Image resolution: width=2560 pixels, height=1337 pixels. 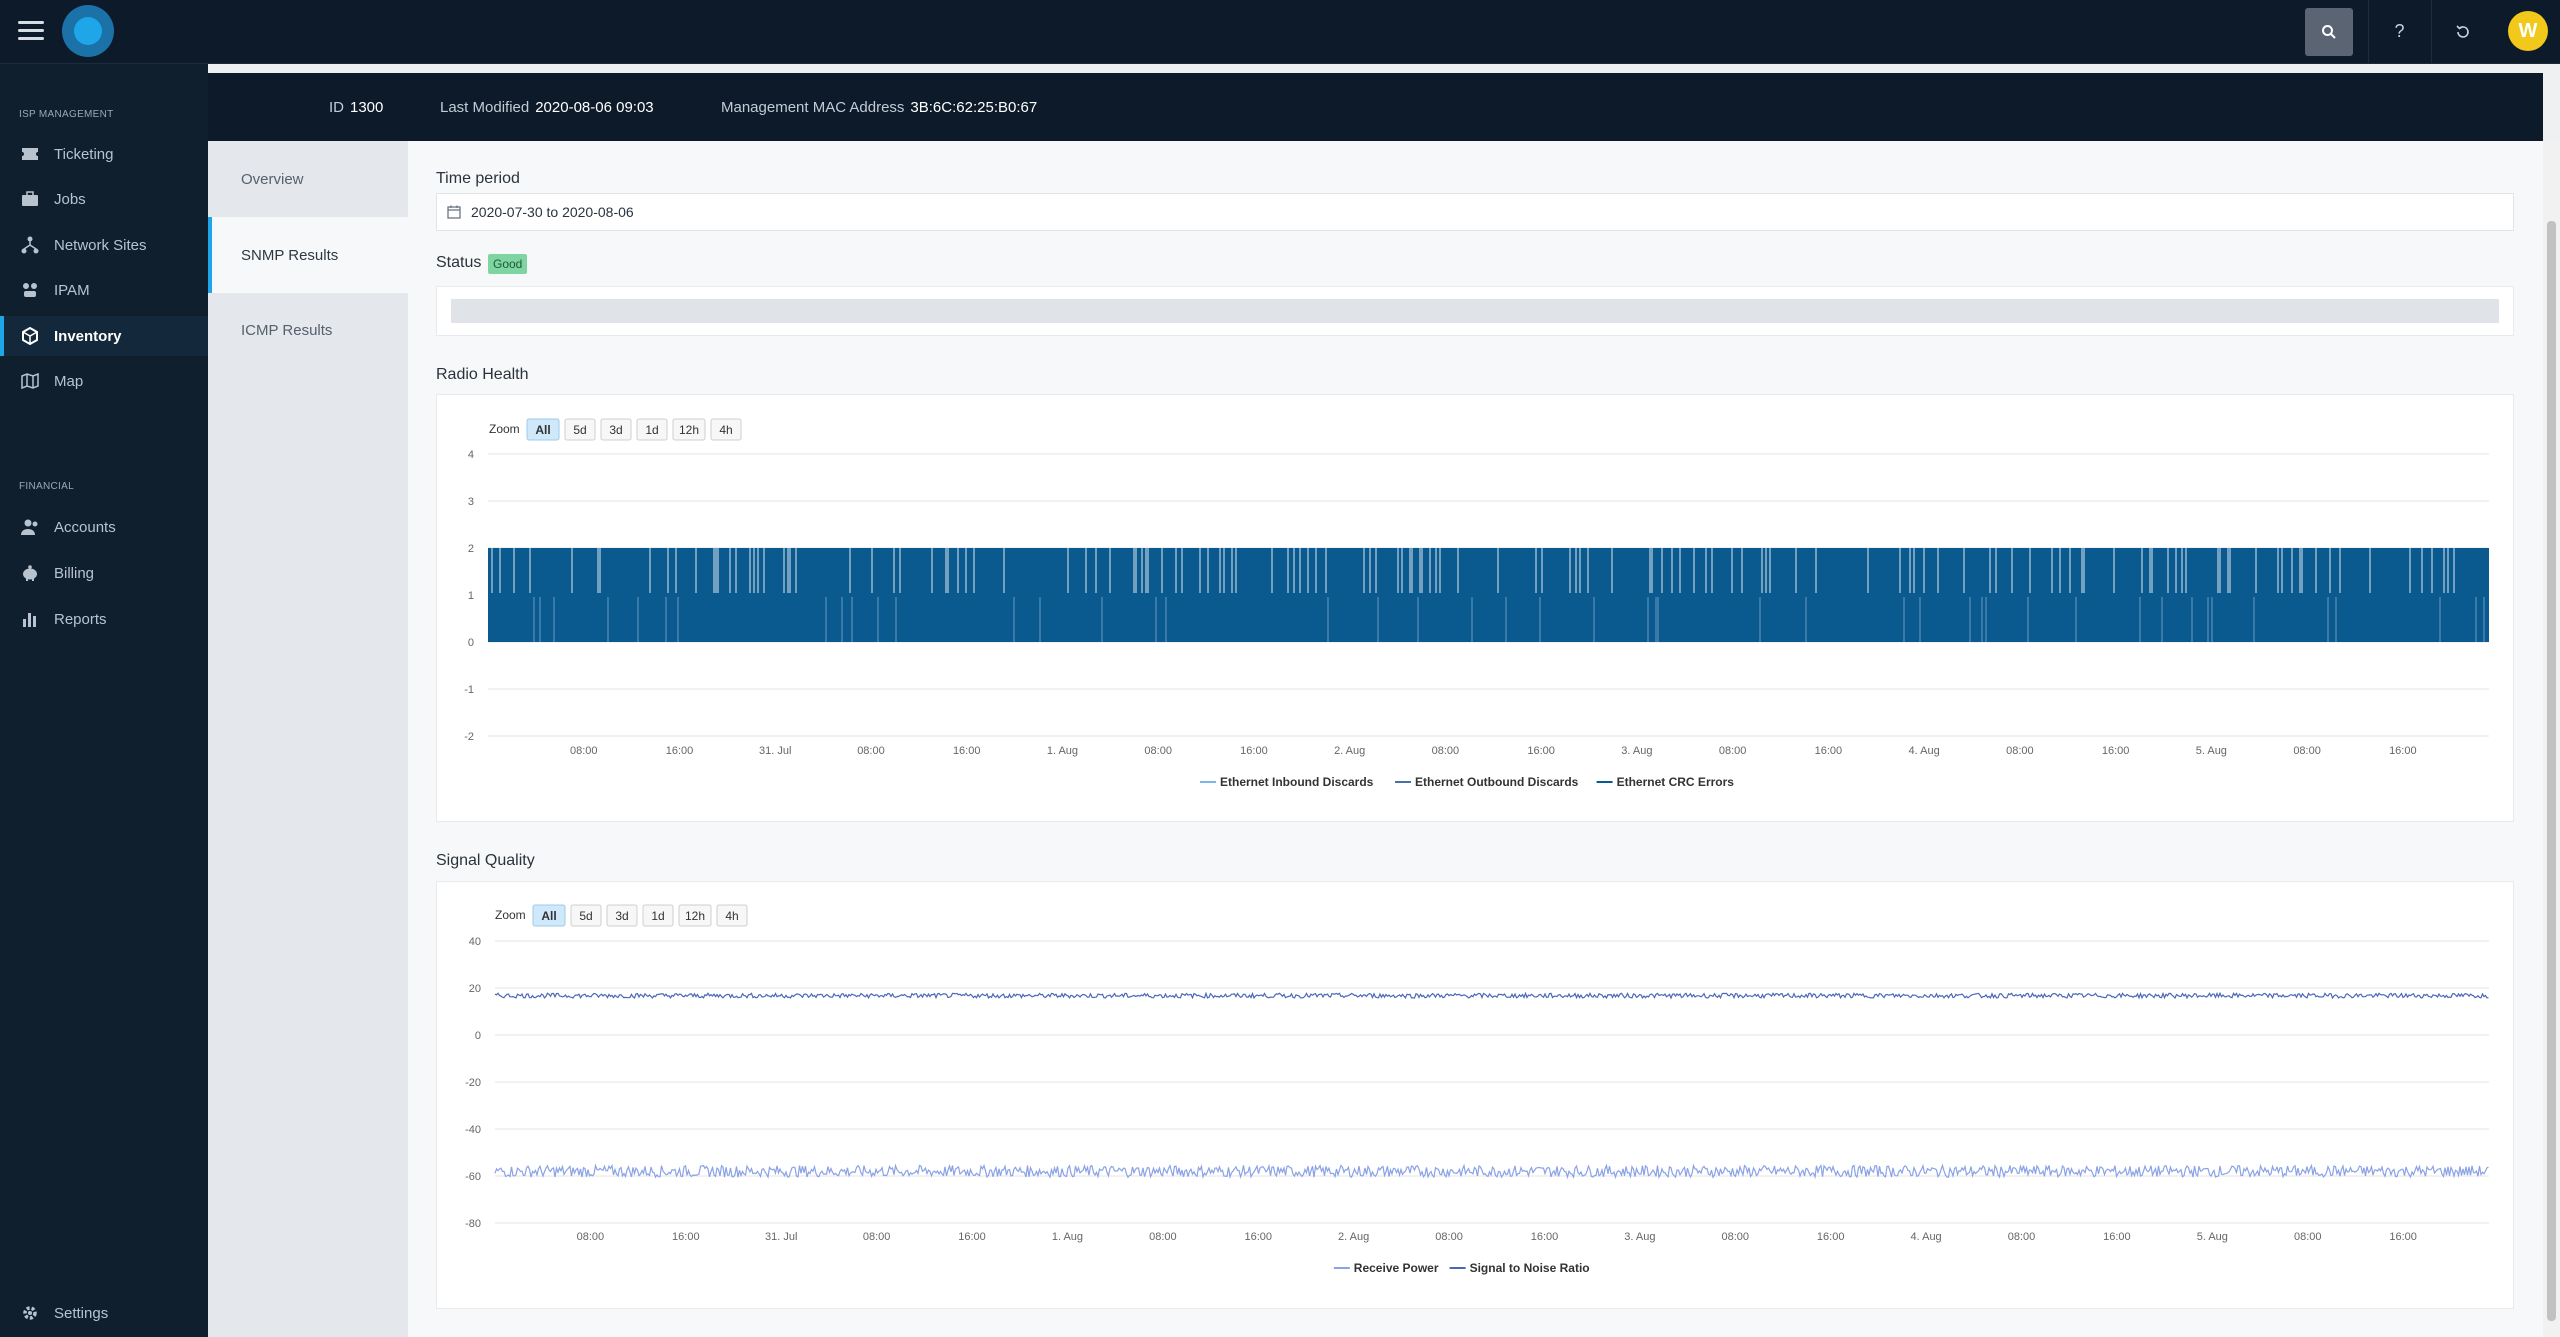 I want to click on status-label: Status, so click(x=459, y=262).